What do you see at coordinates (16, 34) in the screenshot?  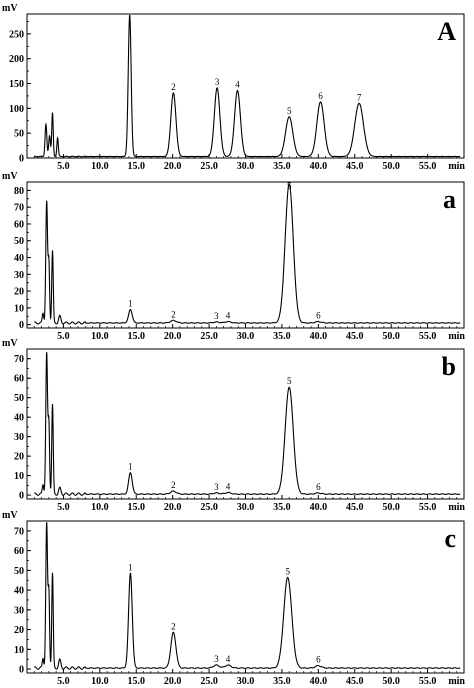 I see `y-tick-label: 250` at bounding box center [16, 34].